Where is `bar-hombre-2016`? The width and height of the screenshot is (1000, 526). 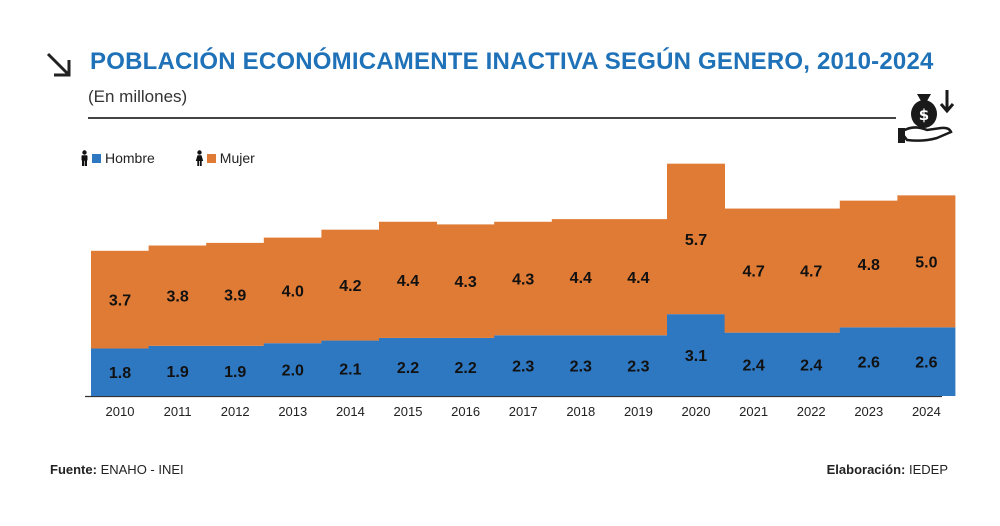
bar-hombre-2016 is located at coordinates (465, 366).